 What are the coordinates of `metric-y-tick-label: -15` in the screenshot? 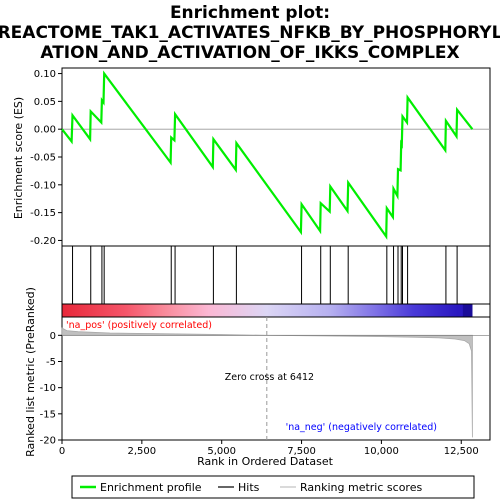 It's located at (48, 414).